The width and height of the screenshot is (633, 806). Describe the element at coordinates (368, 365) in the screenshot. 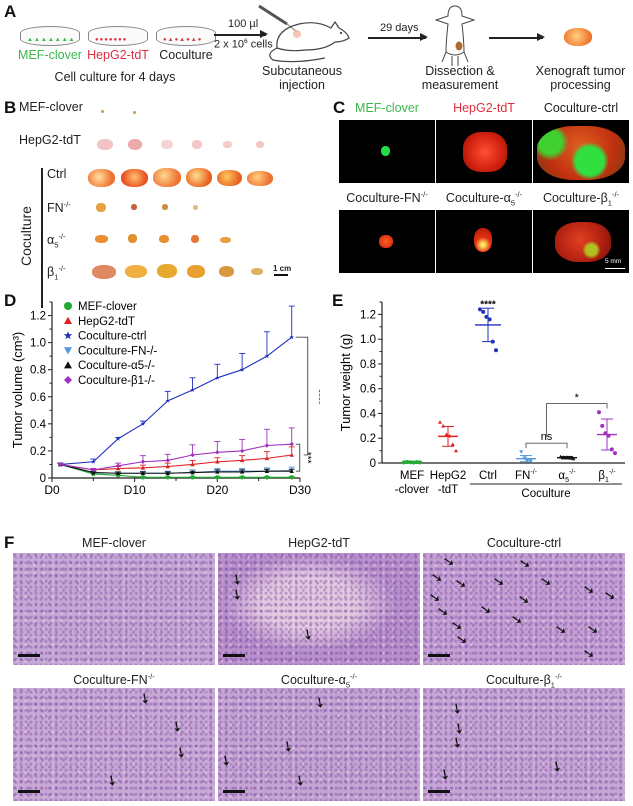

I see `y-tick-label: 0.8` at that location.